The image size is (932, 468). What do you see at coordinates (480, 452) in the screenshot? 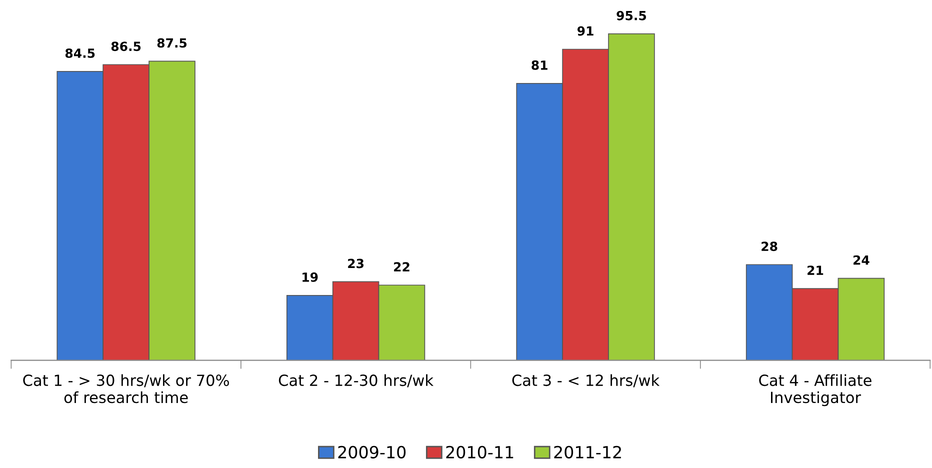
I see `legend-label: 2010-11` at bounding box center [480, 452].